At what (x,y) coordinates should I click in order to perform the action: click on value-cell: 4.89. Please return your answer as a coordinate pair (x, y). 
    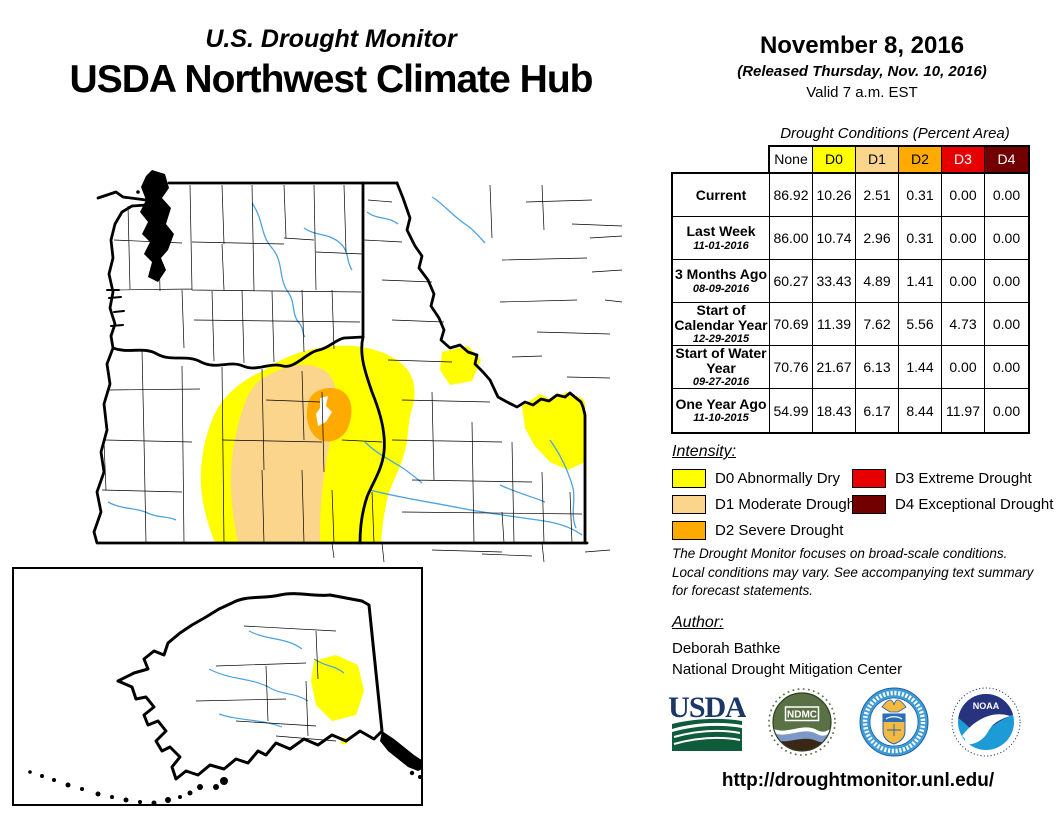
    Looking at the image, I should click on (877, 281).